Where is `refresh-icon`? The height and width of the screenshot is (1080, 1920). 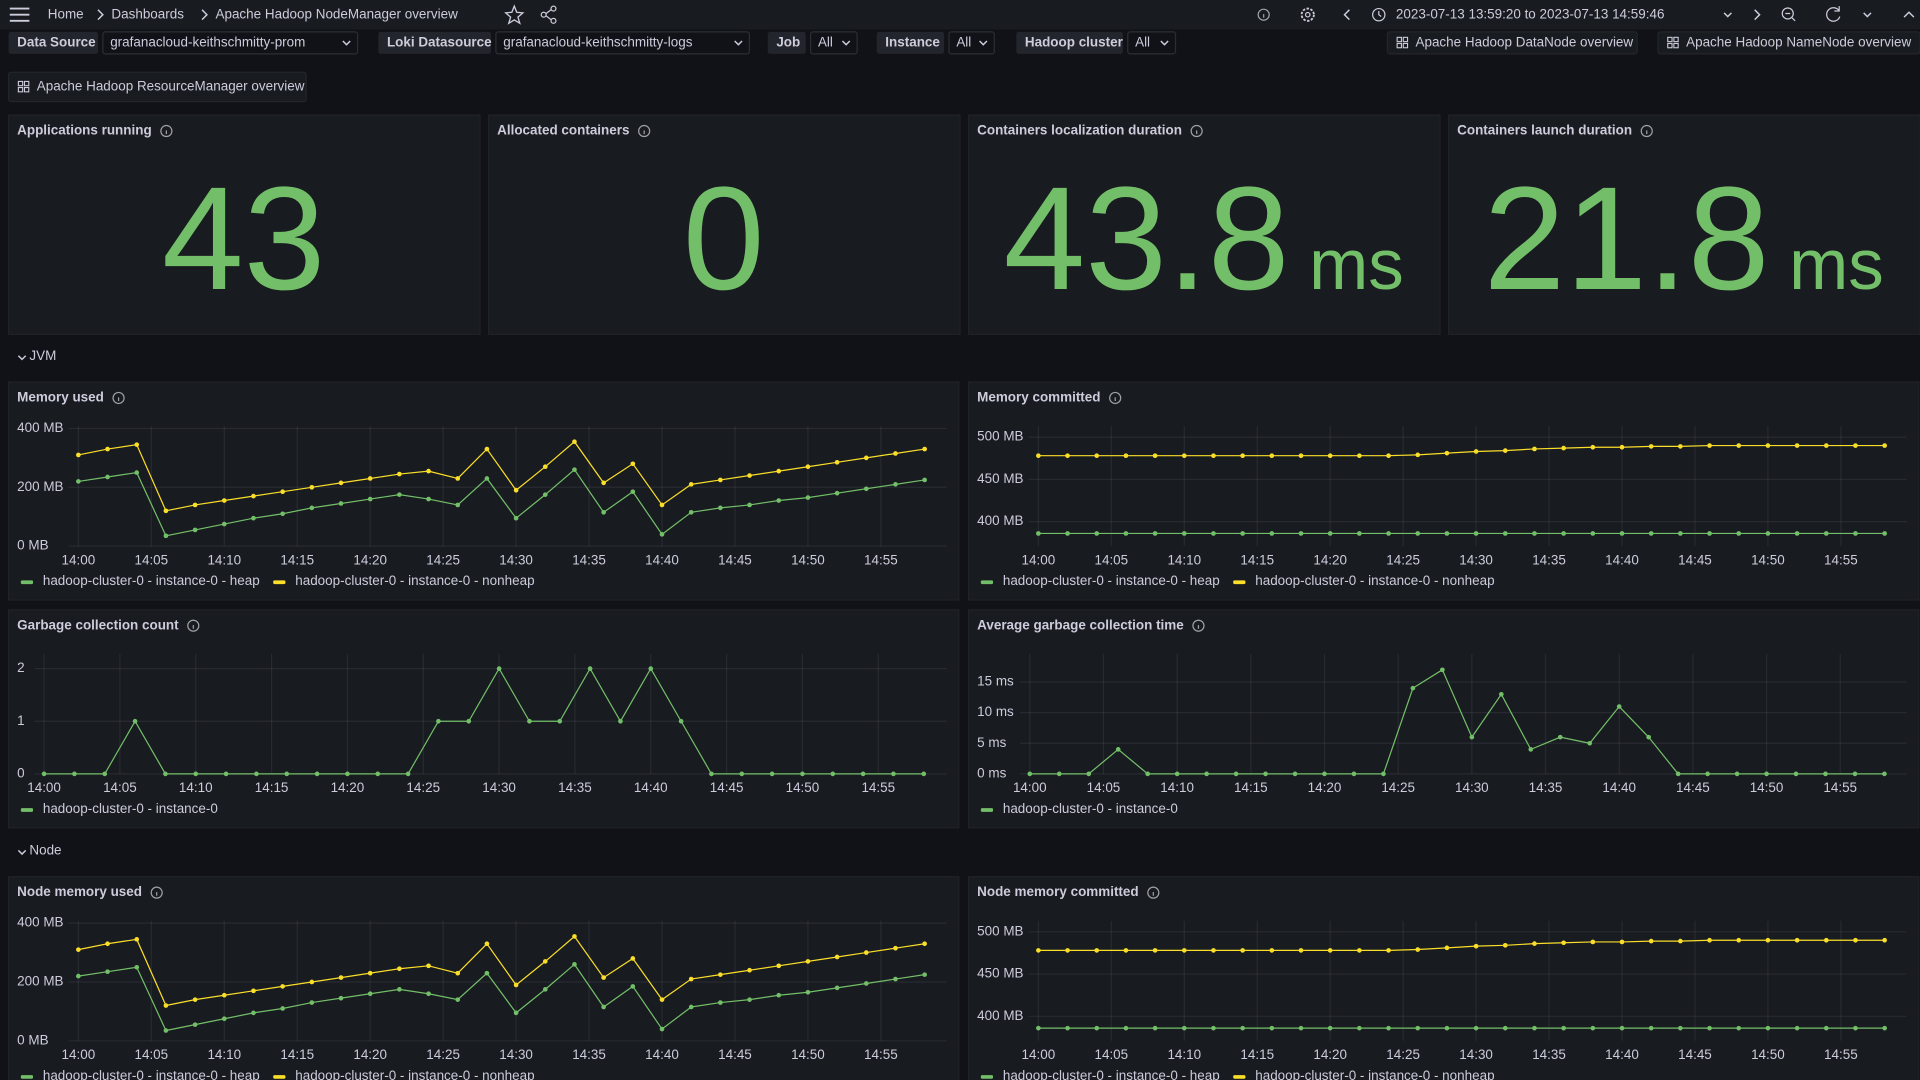 refresh-icon is located at coordinates (1833, 14).